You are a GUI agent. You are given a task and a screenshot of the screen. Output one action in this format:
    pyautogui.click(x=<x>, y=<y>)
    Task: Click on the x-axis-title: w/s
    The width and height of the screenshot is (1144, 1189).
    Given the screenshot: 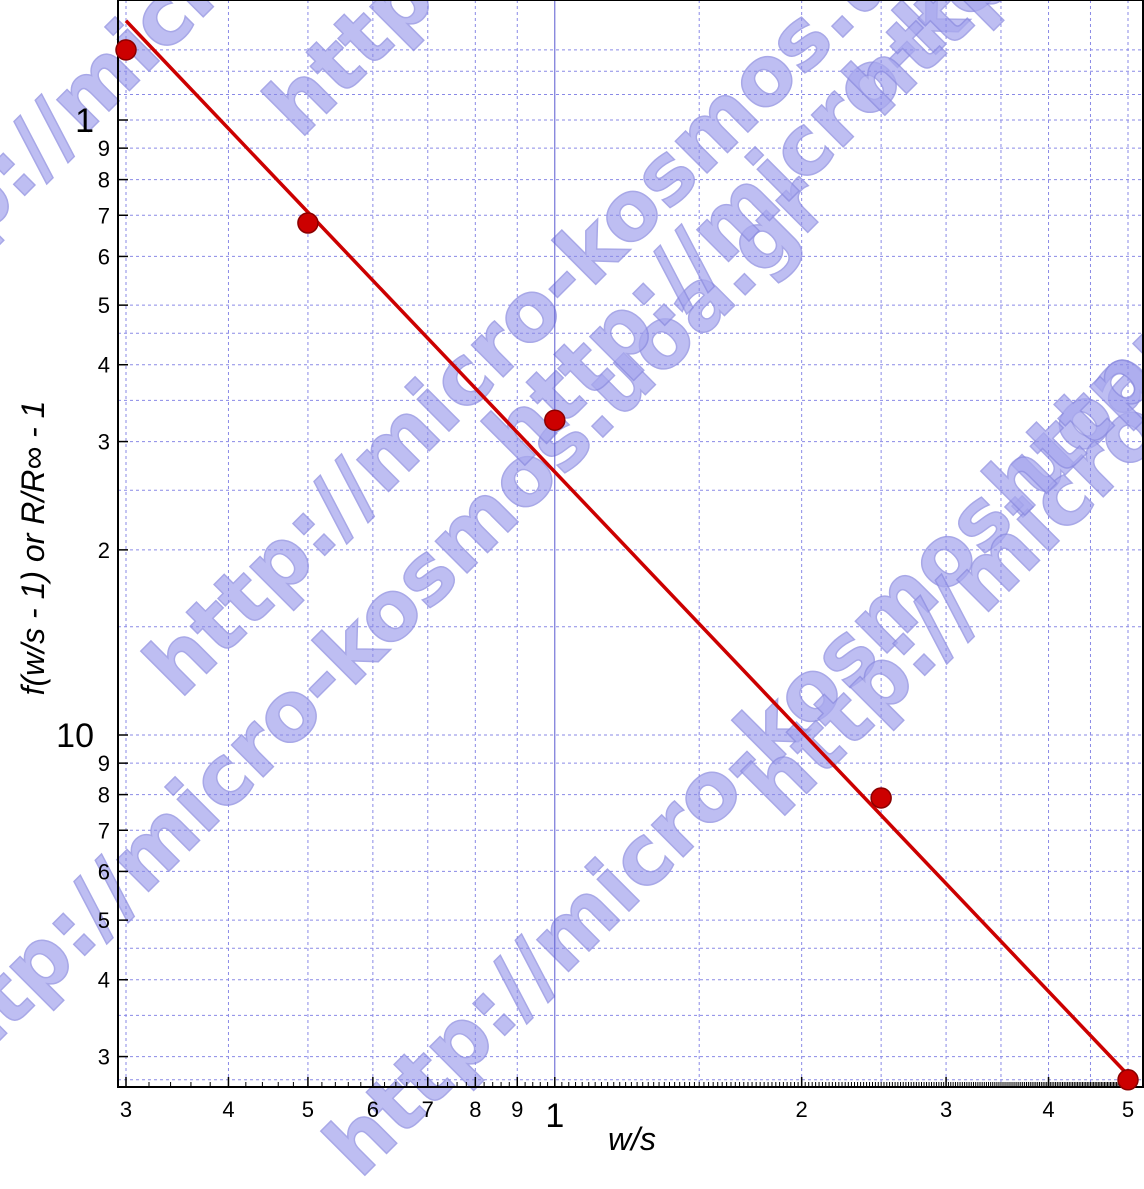 What is the action you would take?
    pyautogui.click(x=632, y=1139)
    